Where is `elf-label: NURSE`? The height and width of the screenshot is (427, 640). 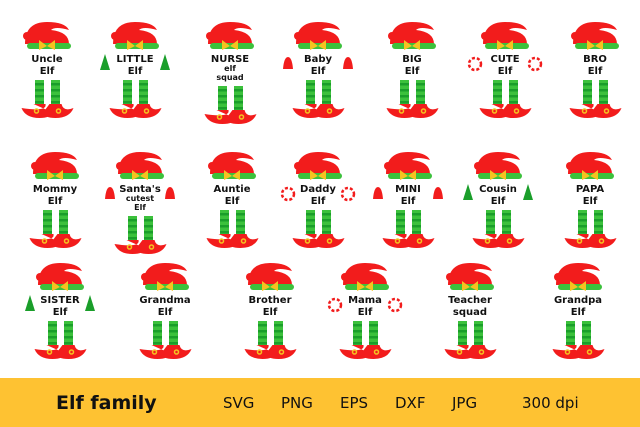 elf-label: NURSE is located at coordinates (230, 59).